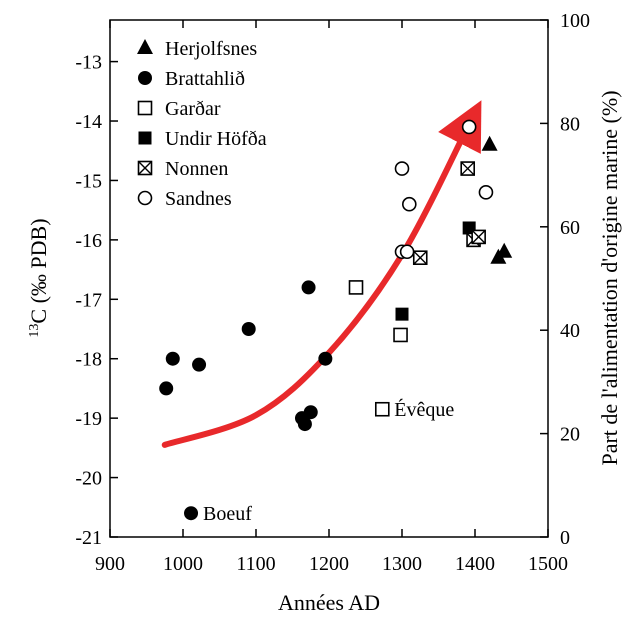 The image size is (631, 619). Describe the element at coordinates (88, 360) in the screenshot. I see `y-left-tick-label: -18` at that location.